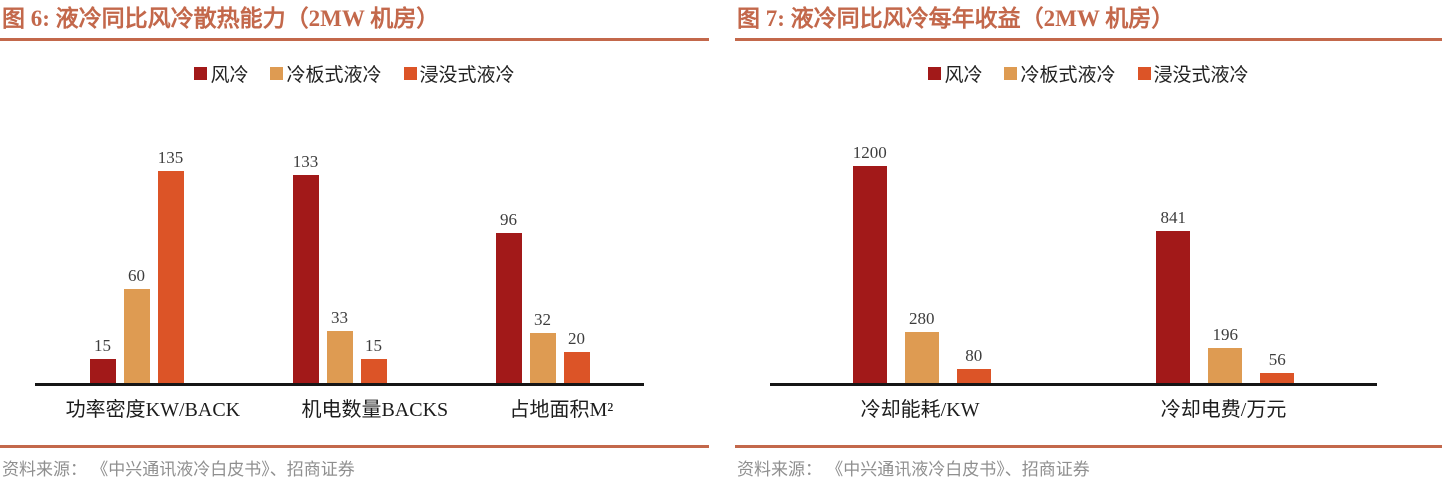  I want to click on bar-value-label: 20, so click(576, 338).